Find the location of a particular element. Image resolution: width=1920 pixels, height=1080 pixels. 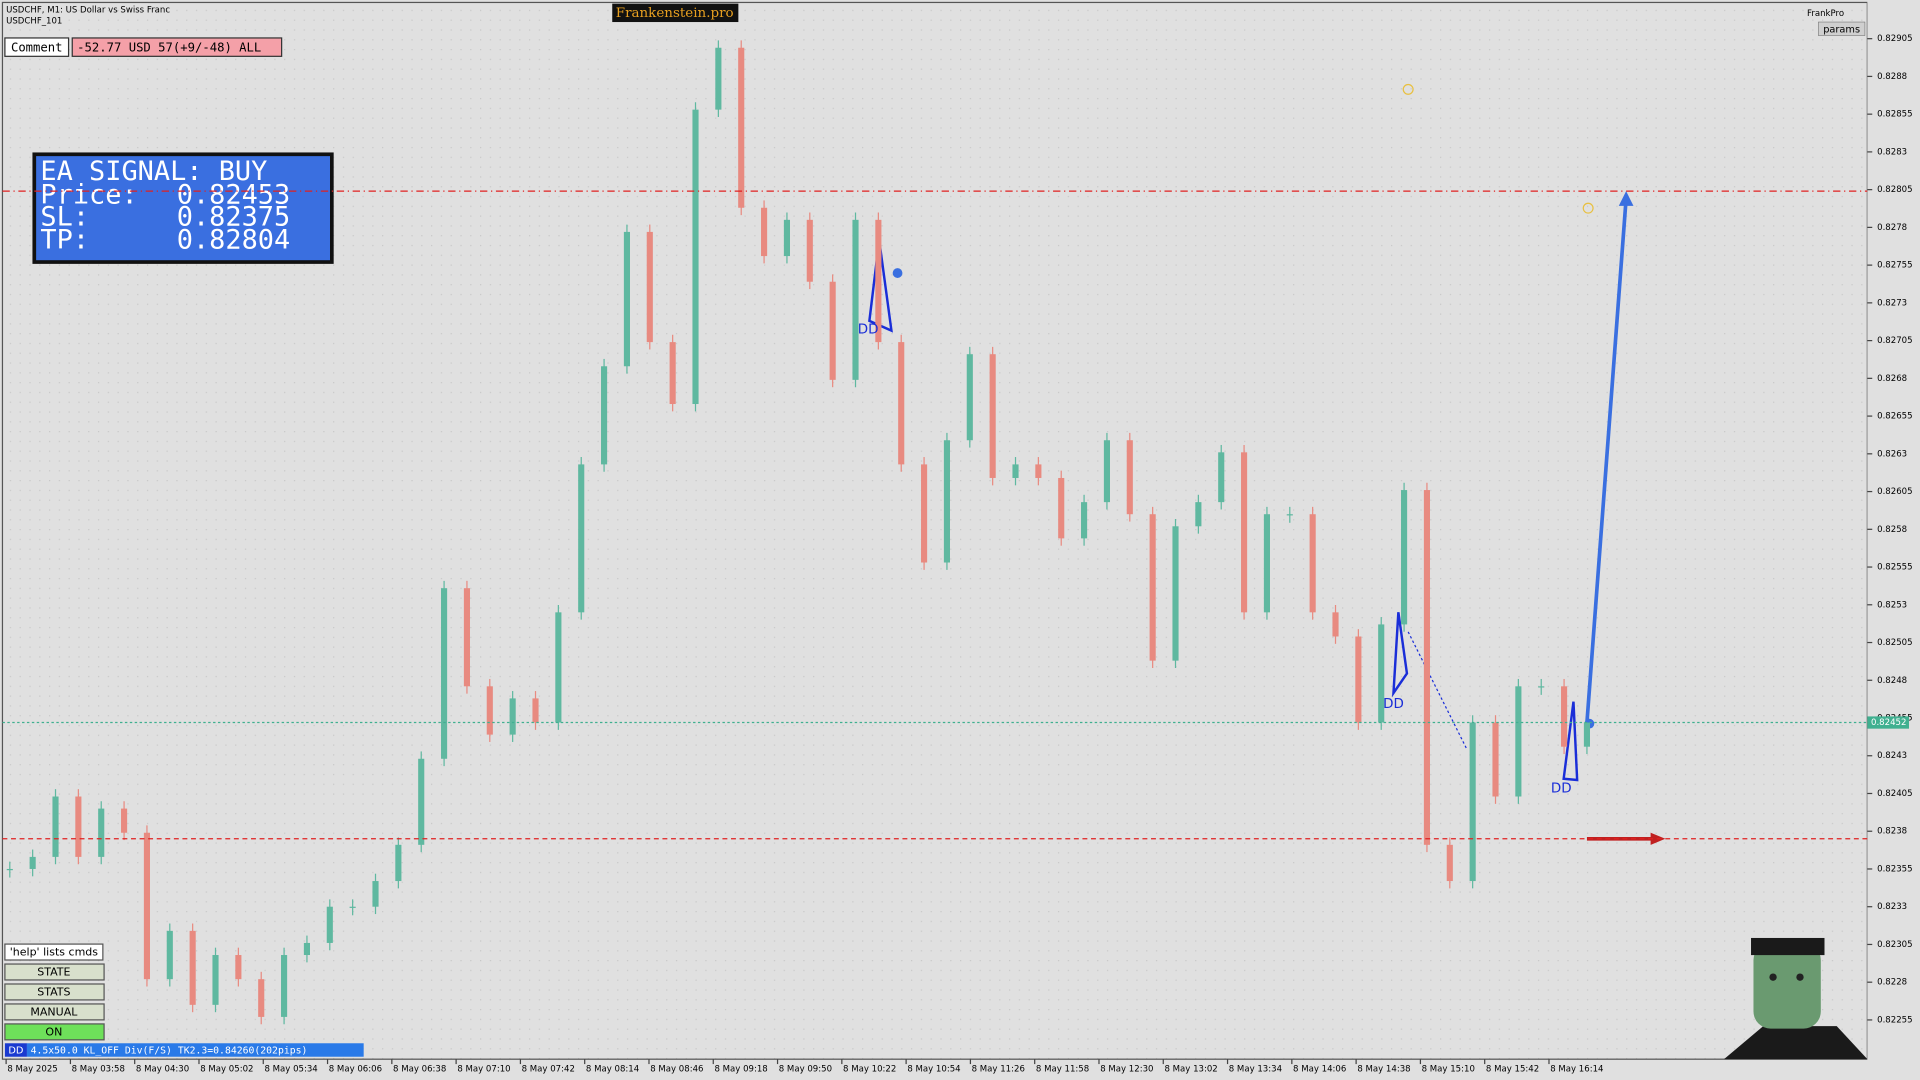

mascot is located at coordinates (1796, 998).